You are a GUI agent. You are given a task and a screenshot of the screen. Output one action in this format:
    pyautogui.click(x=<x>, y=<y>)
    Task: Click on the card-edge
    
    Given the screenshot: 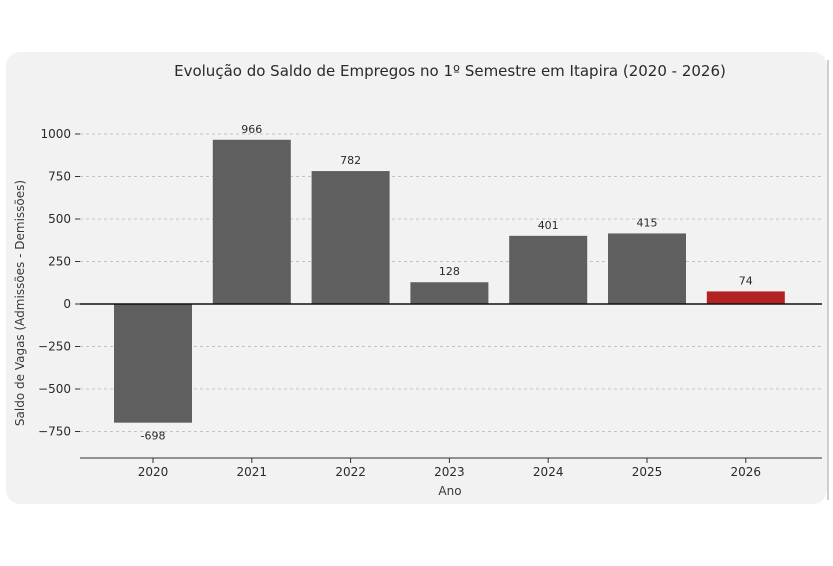 What is the action you would take?
    pyautogui.click(x=828, y=280)
    